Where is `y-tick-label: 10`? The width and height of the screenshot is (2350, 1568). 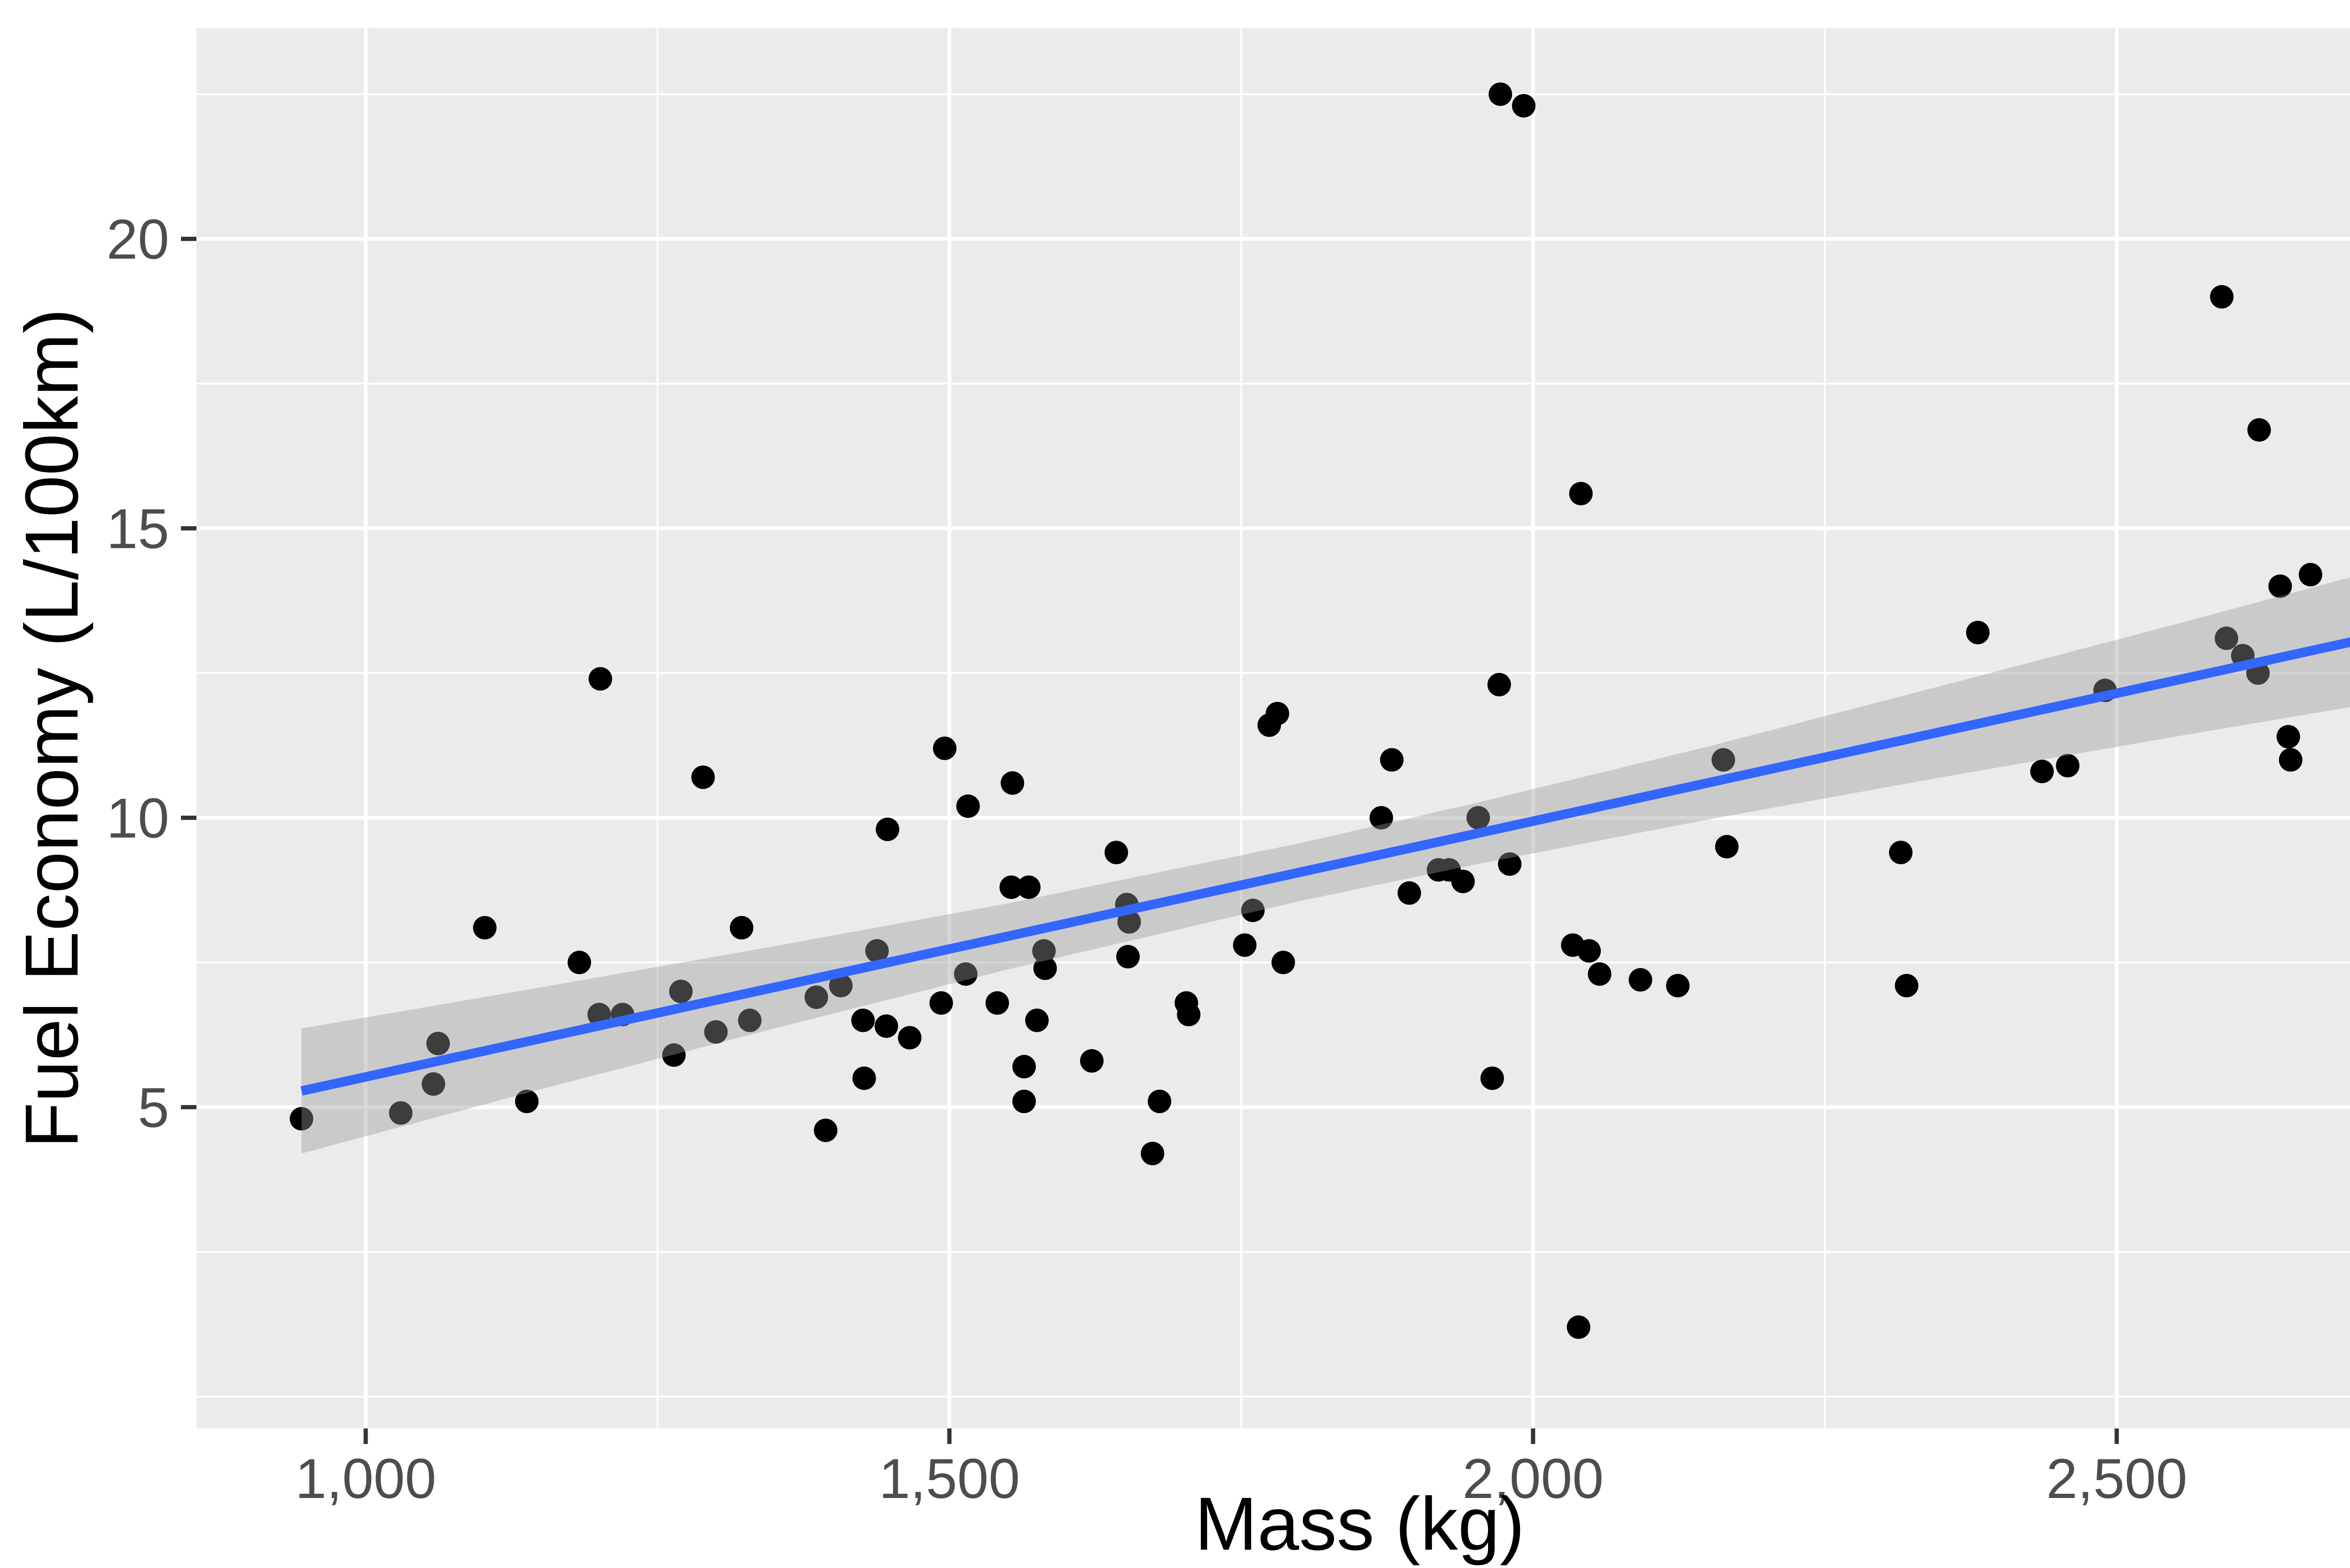
y-tick-label: 10 is located at coordinates (138, 818).